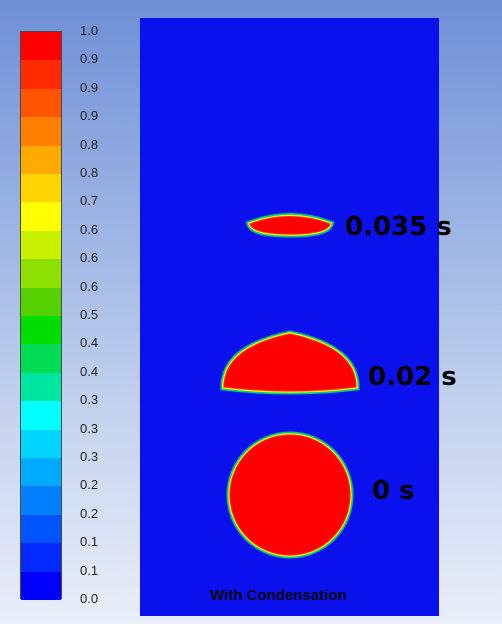  I want to click on time-label-0.02s: 0.02 s, so click(412, 377).